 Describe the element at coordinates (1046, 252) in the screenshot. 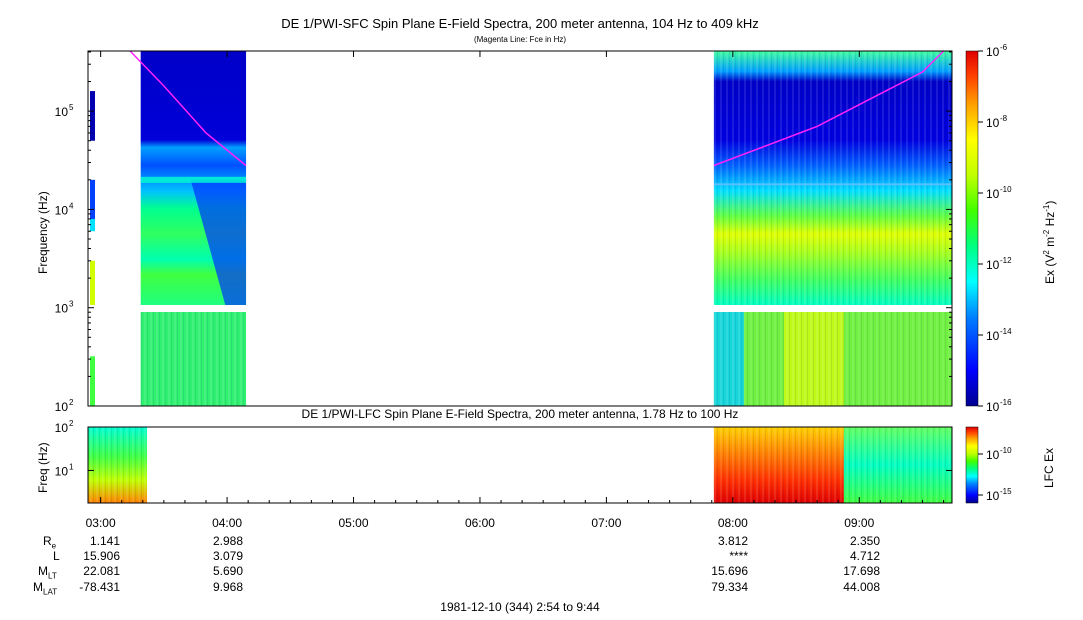

I see `colorbar-sup1: 2` at that location.